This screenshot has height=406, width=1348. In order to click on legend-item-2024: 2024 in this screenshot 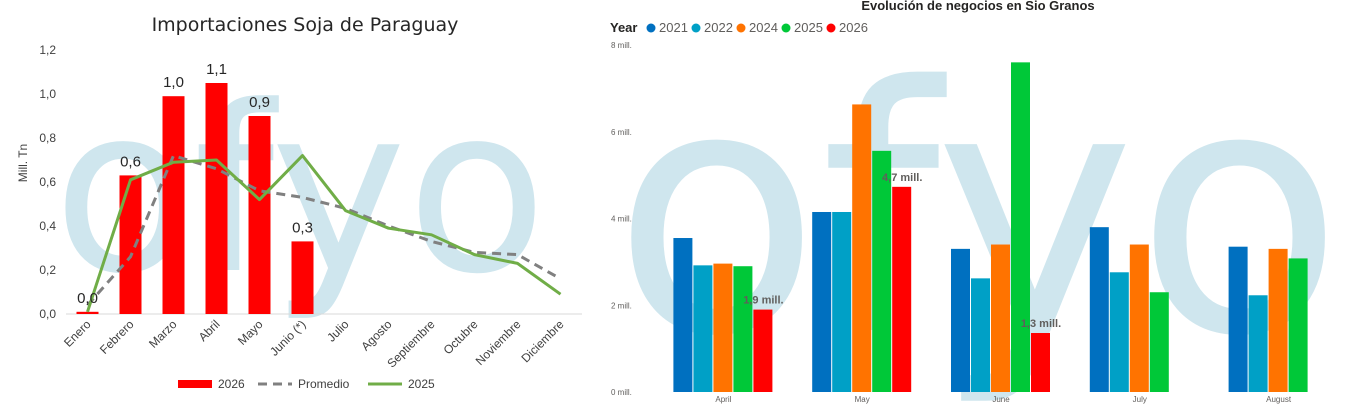, I will do `click(757, 27)`.